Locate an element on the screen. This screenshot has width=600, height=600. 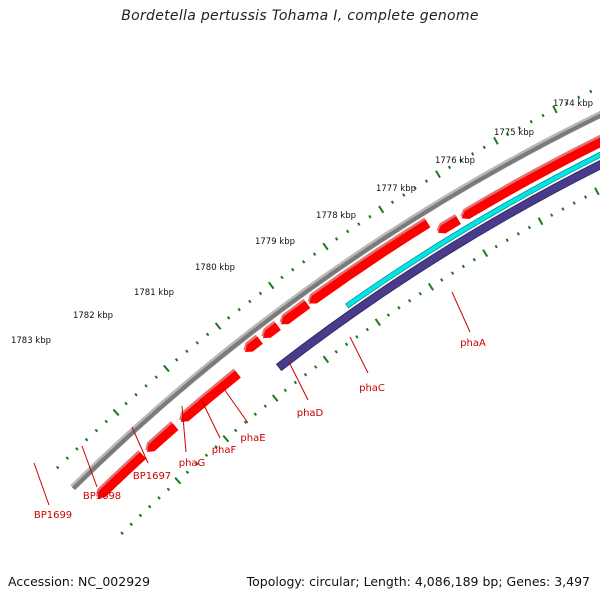
cds-phac is located at coordinates (449, 225).